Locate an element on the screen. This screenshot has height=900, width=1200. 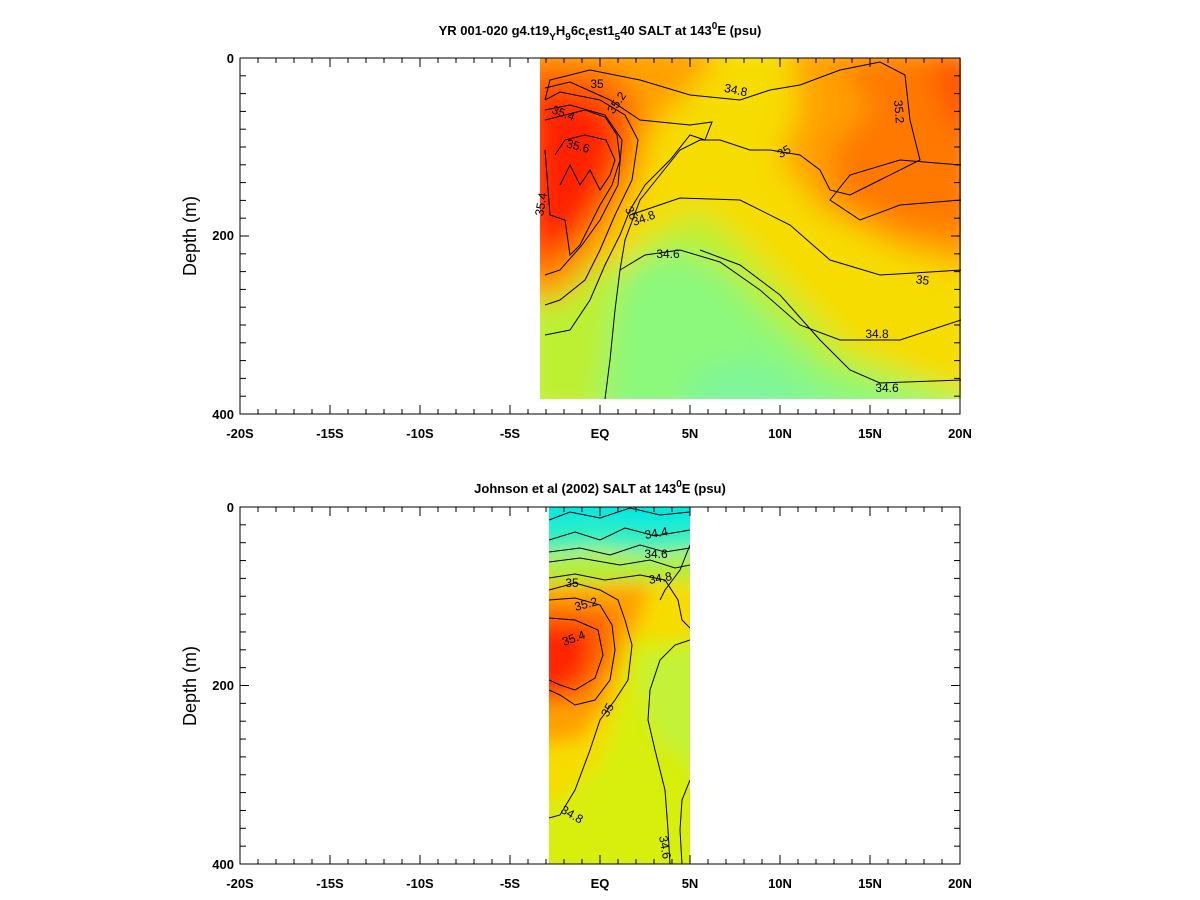
panel2-label-34.8-a: 34.8 is located at coordinates (661, 578).